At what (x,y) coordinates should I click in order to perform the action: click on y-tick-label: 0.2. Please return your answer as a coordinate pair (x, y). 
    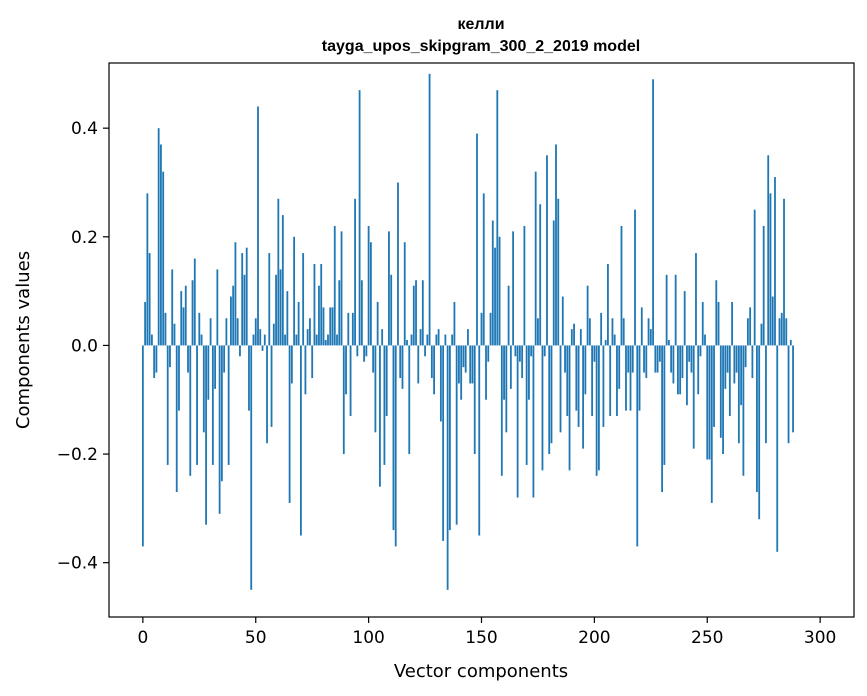
    Looking at the image, I should click on (84, 238).